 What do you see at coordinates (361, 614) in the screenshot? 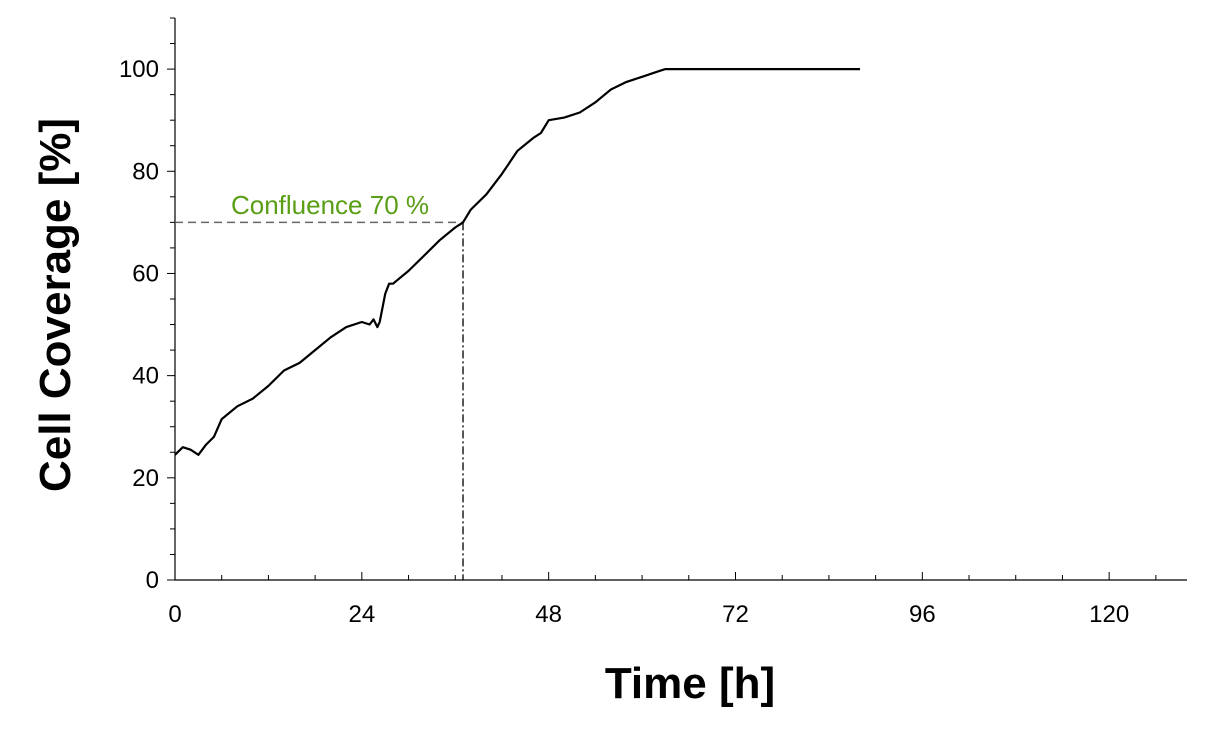
I see `x-tick-label: 24` at bounding box center [361, 614].